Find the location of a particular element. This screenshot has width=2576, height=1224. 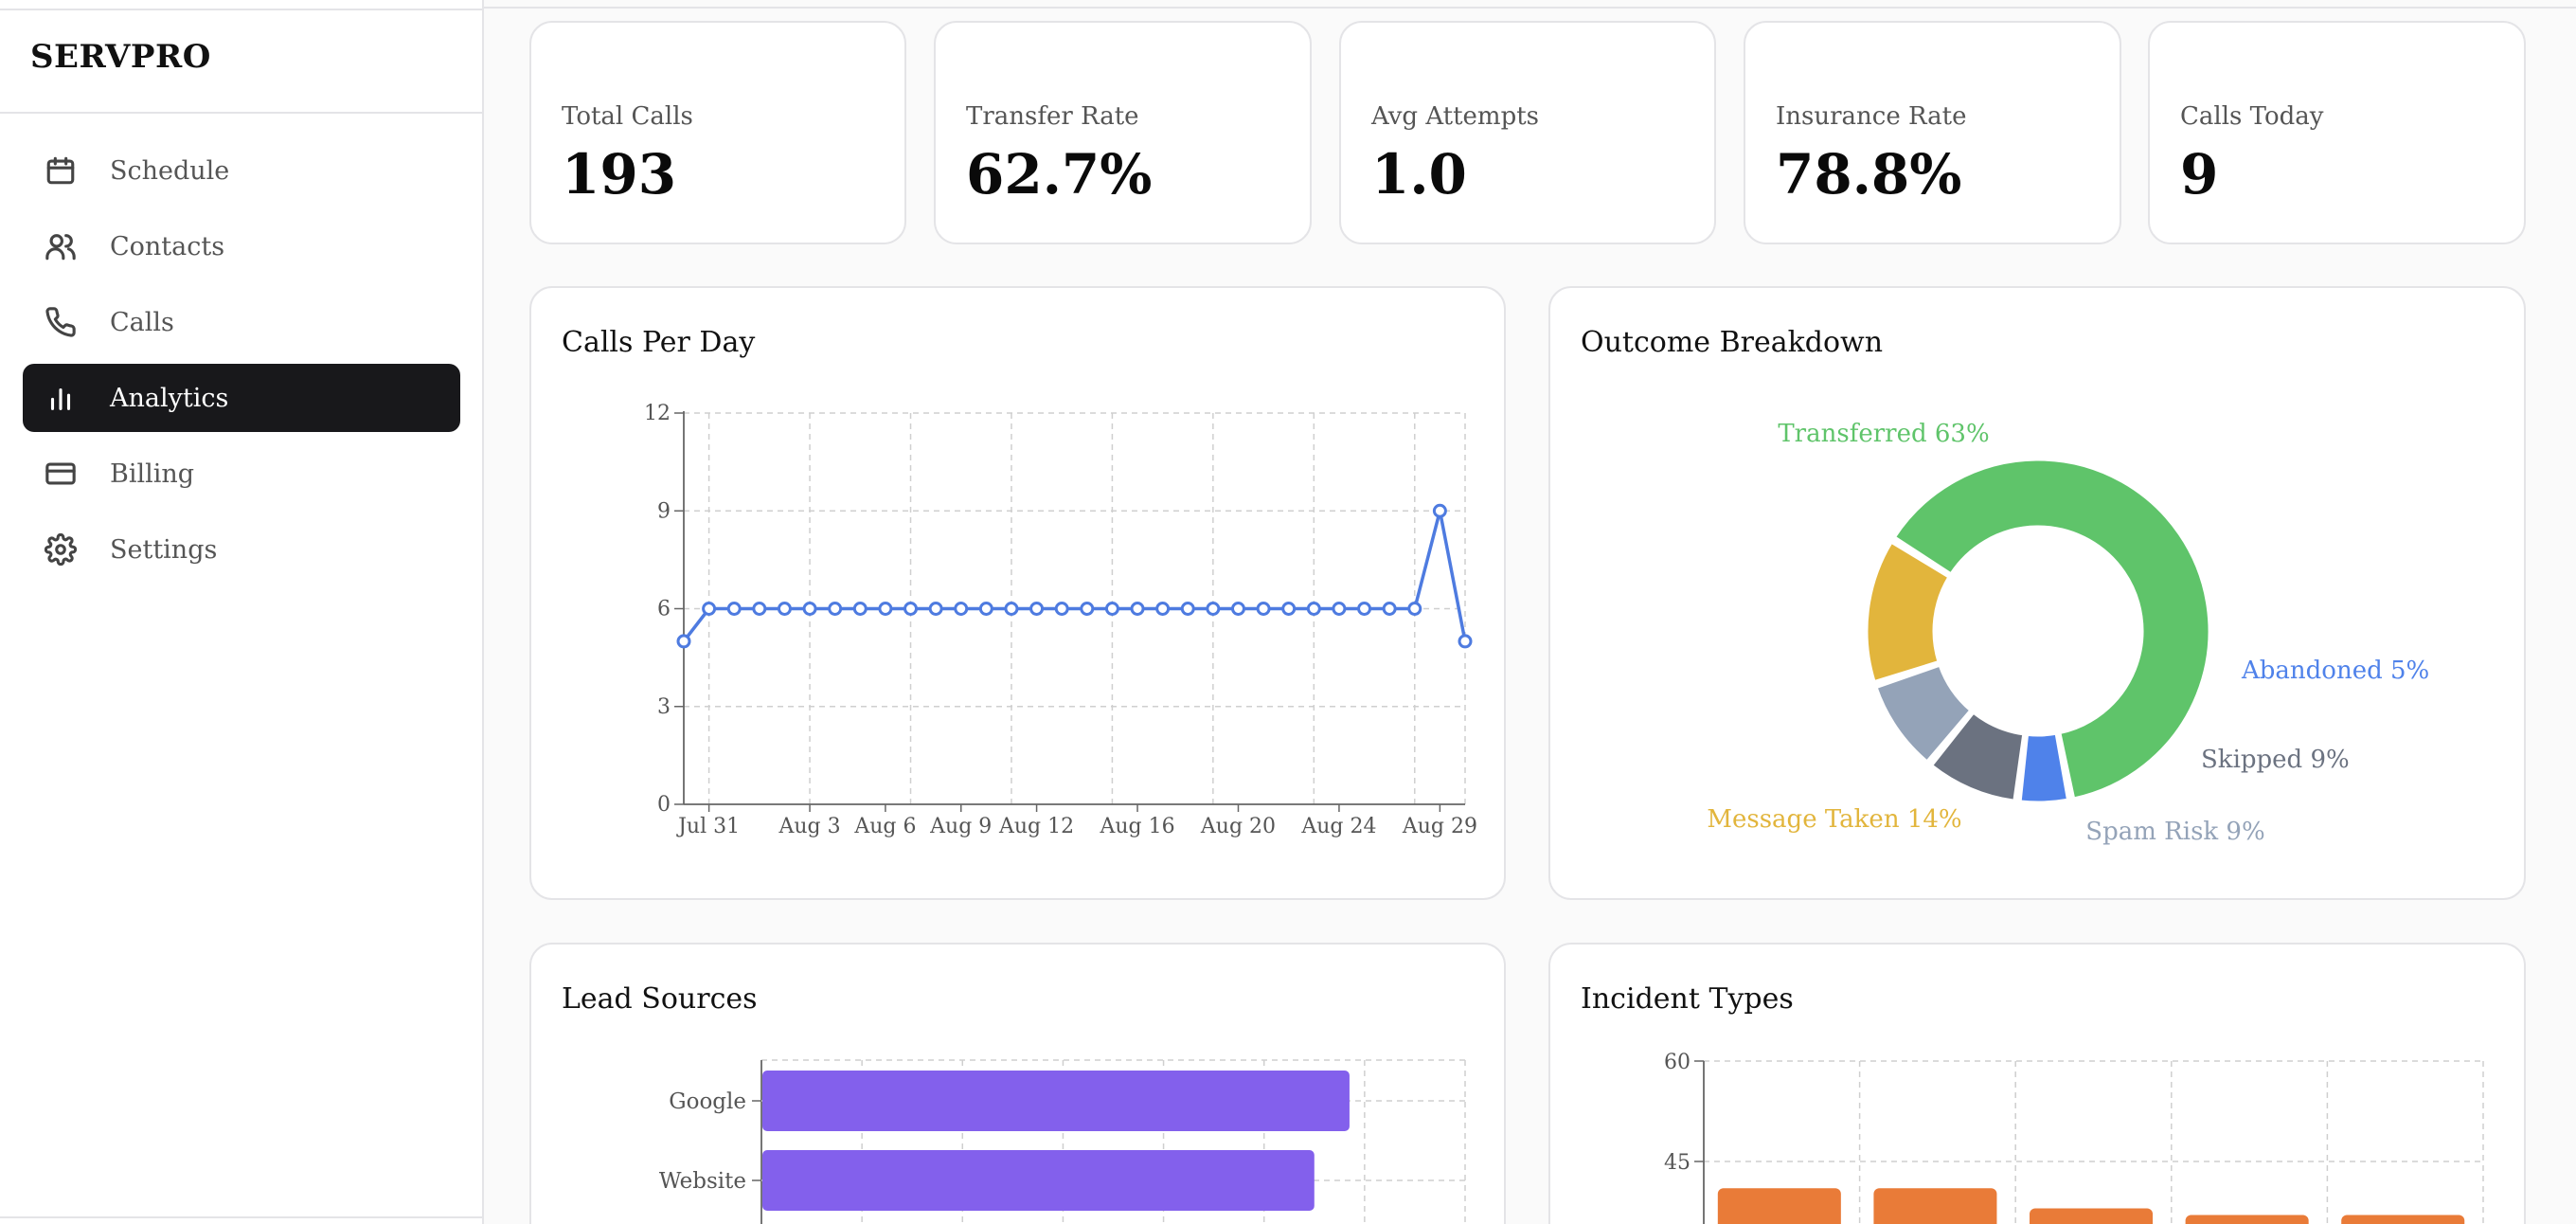

brand-logo: SERVPRO is located at coordinates (120, 57).